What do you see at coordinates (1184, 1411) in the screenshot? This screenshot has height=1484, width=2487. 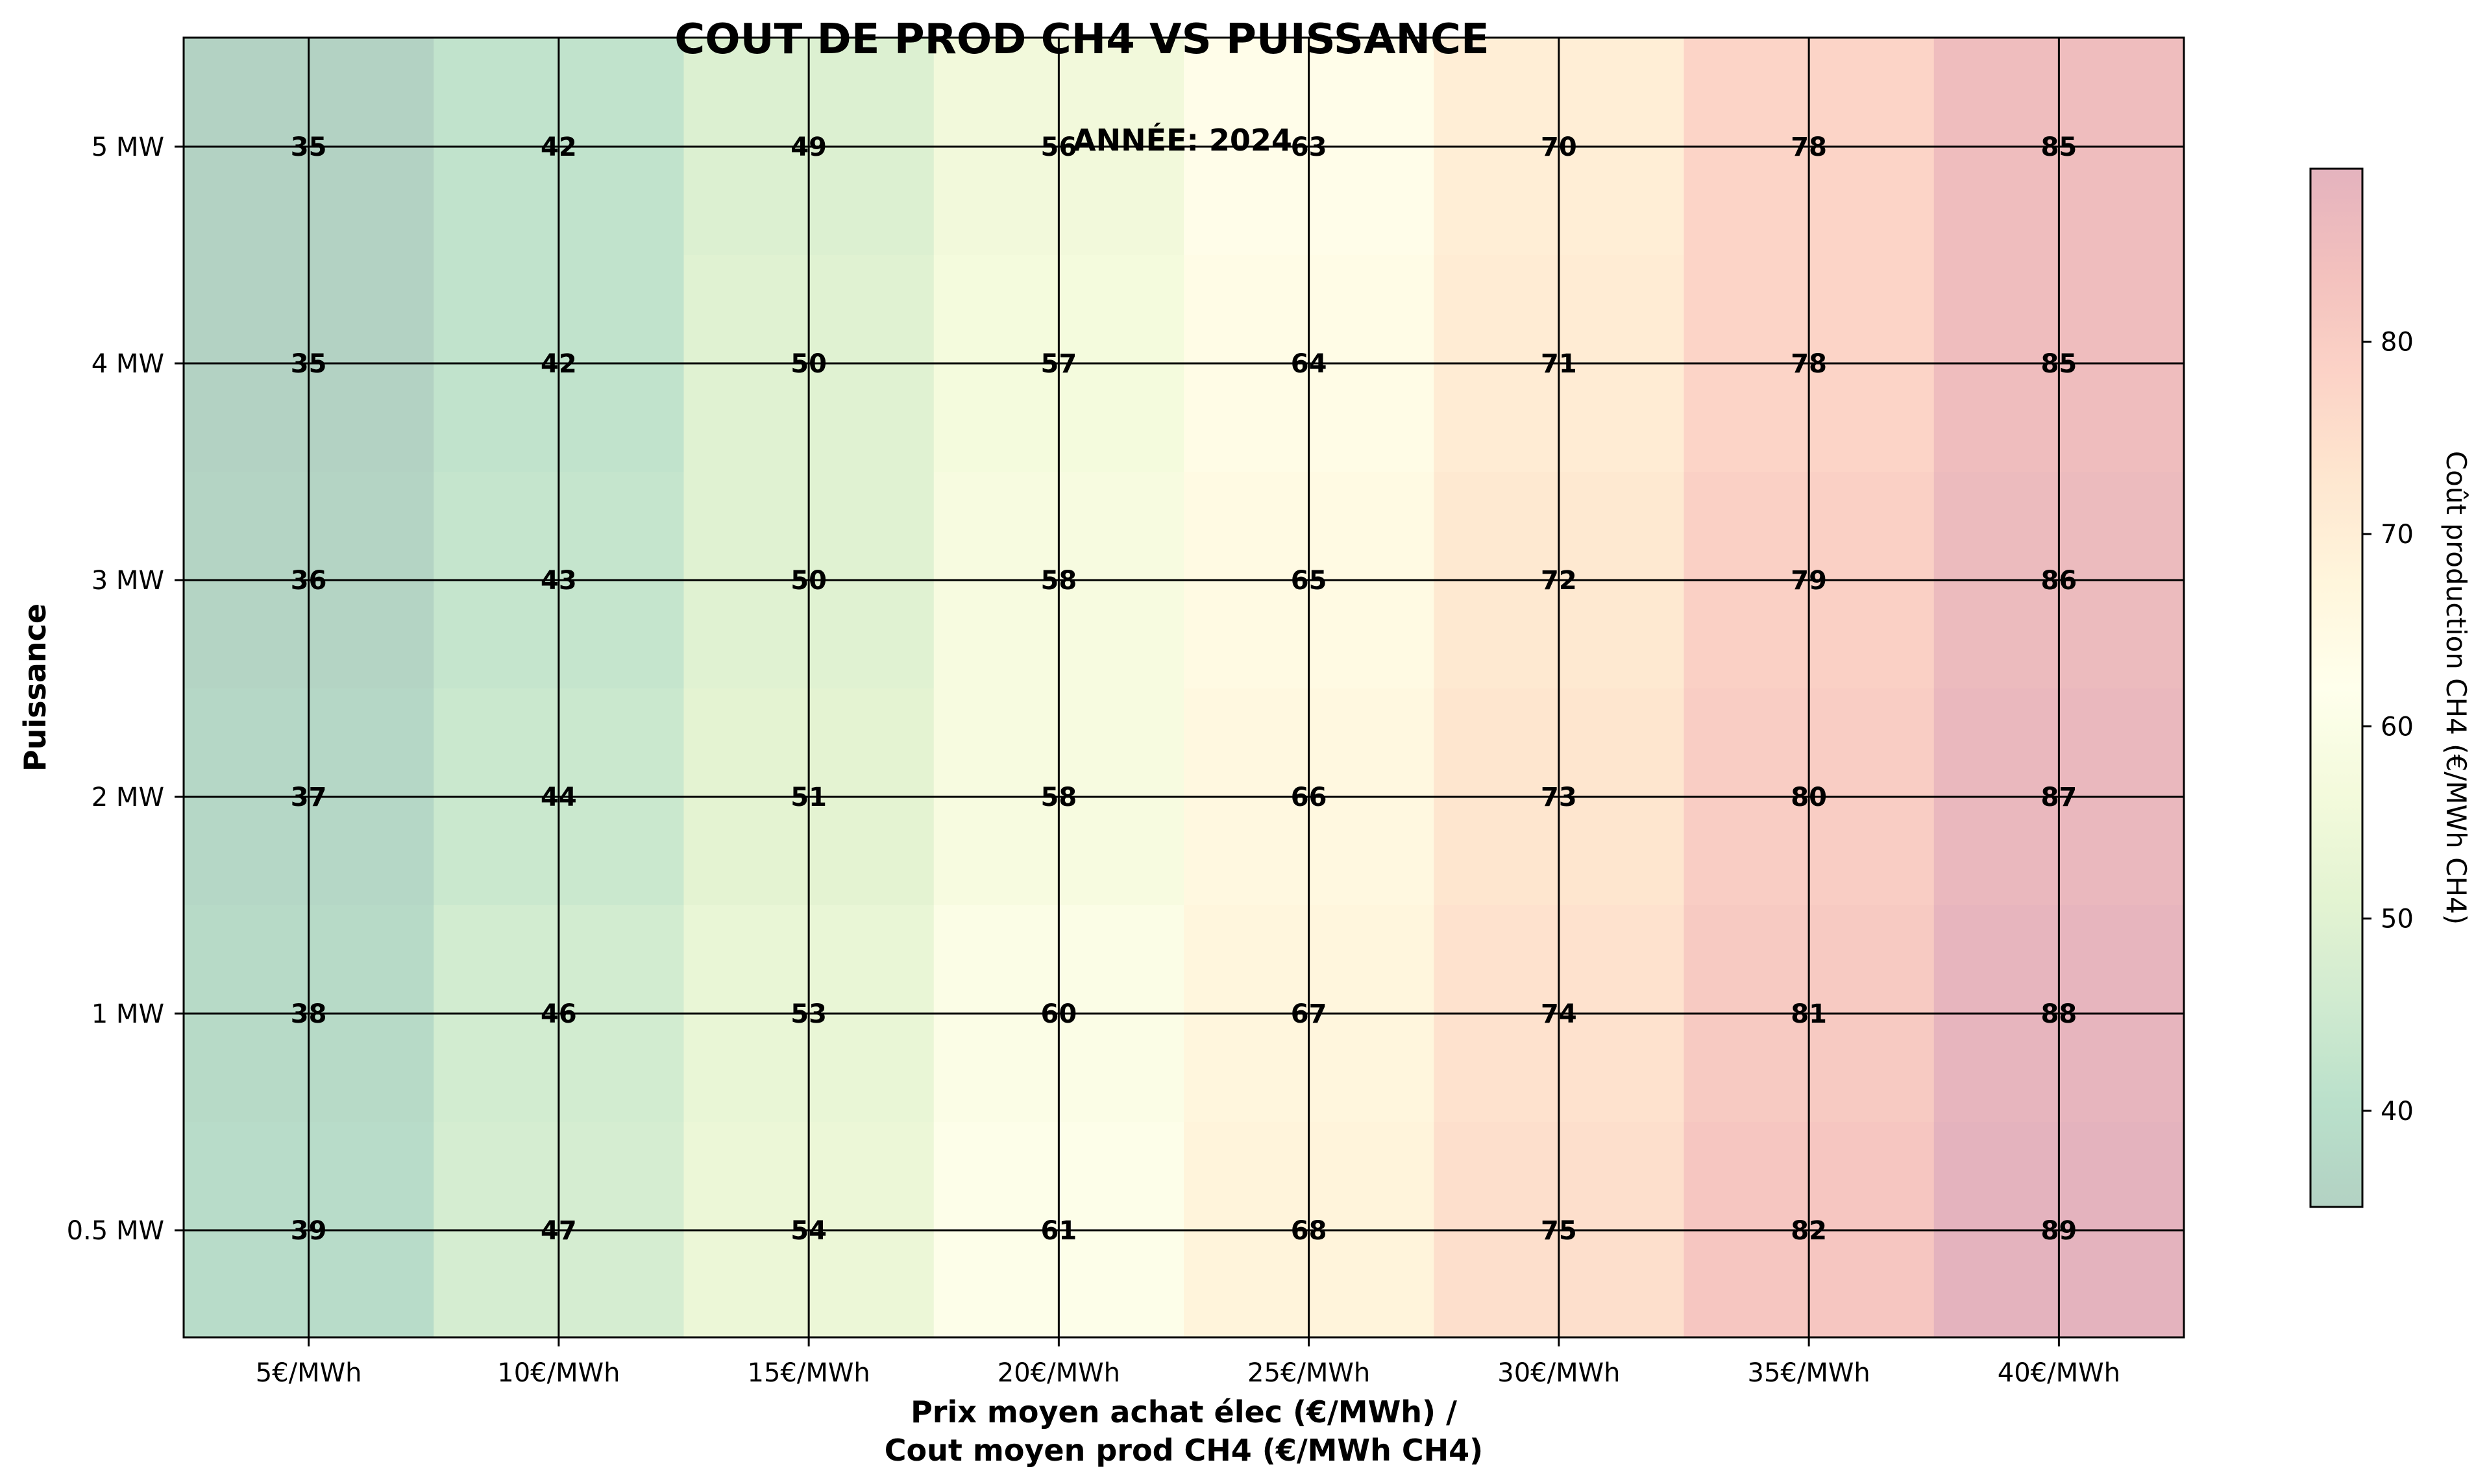 I see `x-axis-label-line1: Prix moyen achat élec (€/MWh) /` at bounding box center [1184, 1411].